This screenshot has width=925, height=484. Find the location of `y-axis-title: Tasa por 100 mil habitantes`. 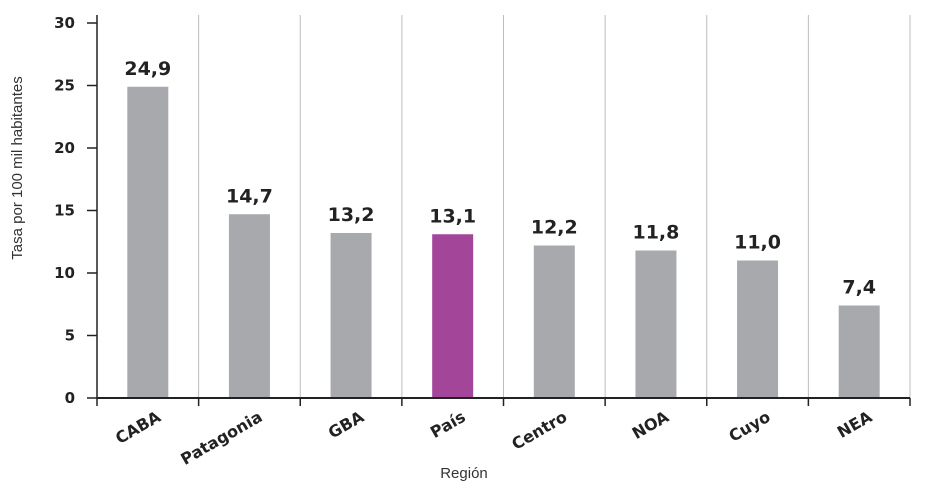

y-axis-title: Tasa por 100 mil habitantes is located at coordinates (17, 167).